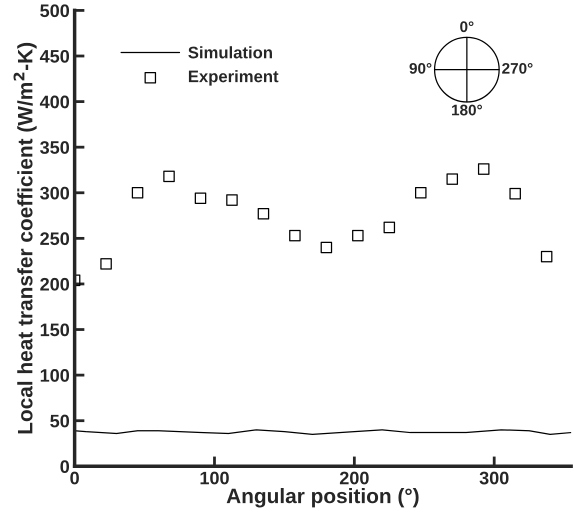 This screenshot has width=574, height=521. What do you see at coordinates (233, 78) in the screenshot?
I see `legend-label: Experiment` at bounding box center [233, 78].